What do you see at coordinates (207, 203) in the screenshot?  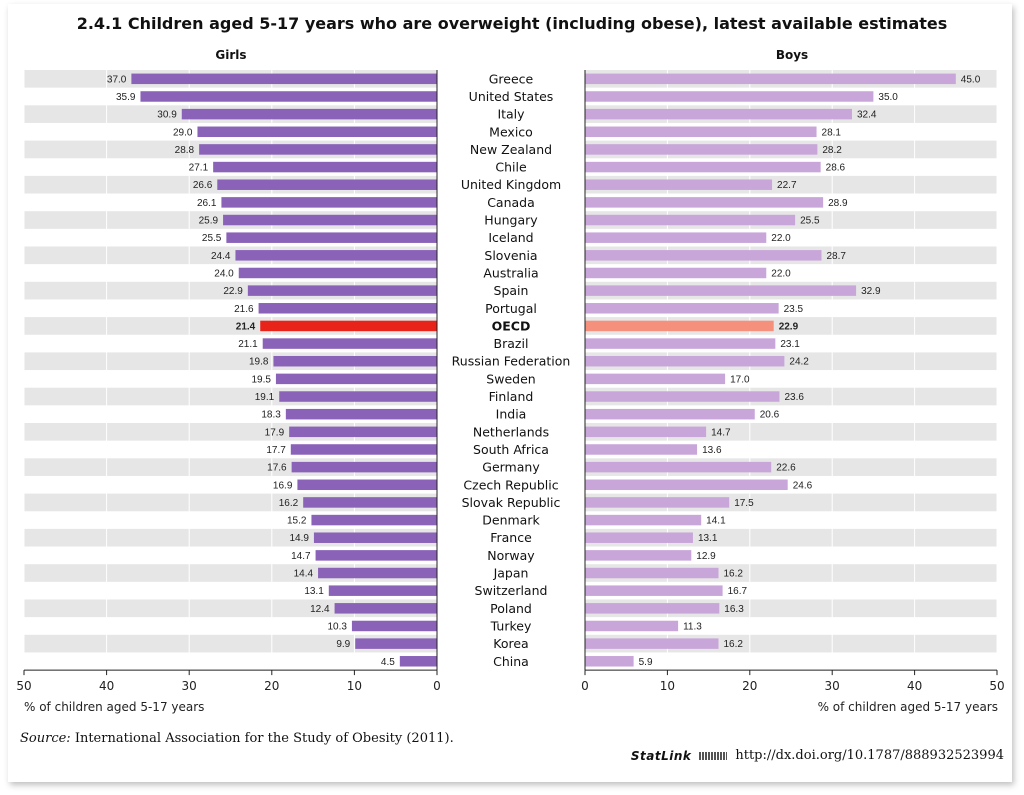 I see `girls-data-label: 26.1` at bounding box center [207, 203].